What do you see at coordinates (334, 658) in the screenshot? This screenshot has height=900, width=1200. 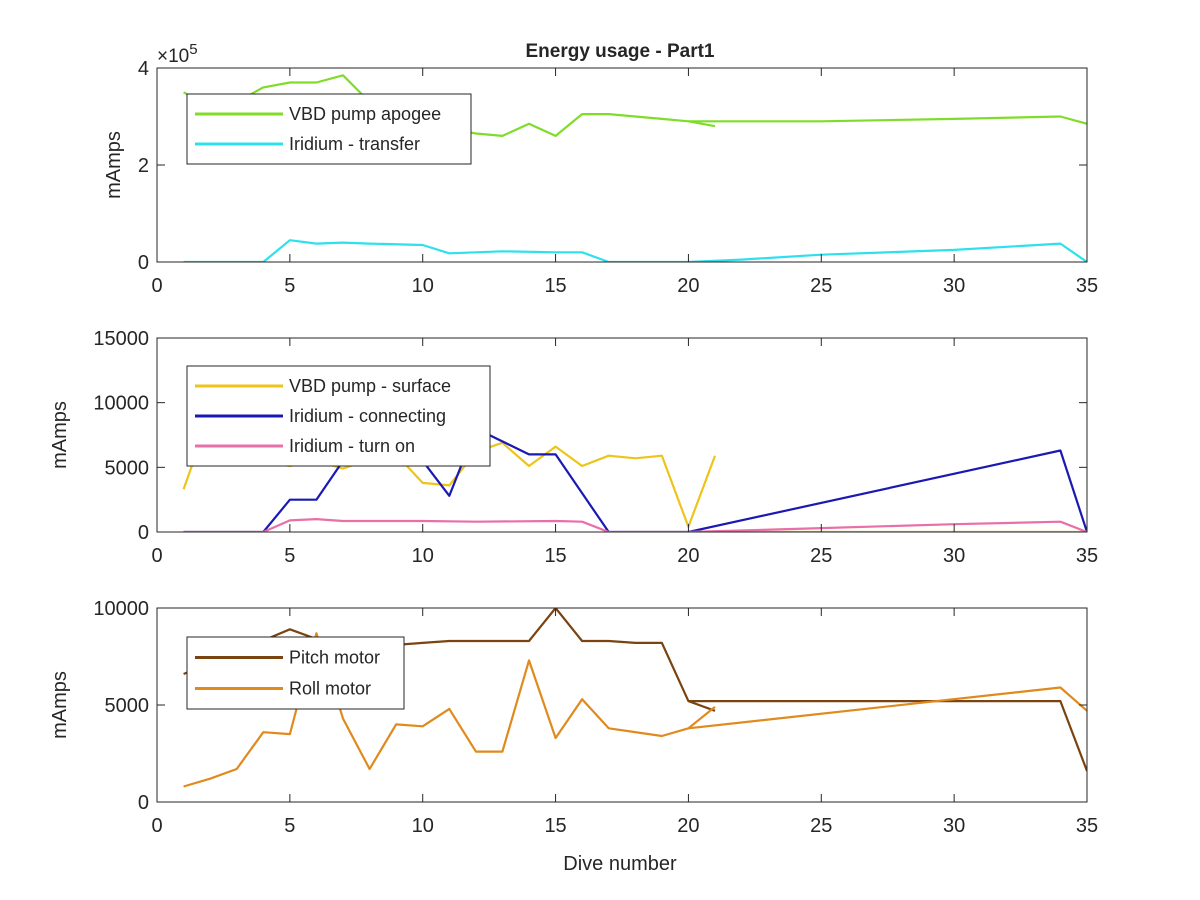 I see `legend-label: Pitch motor` at bounding box center [334, 658].